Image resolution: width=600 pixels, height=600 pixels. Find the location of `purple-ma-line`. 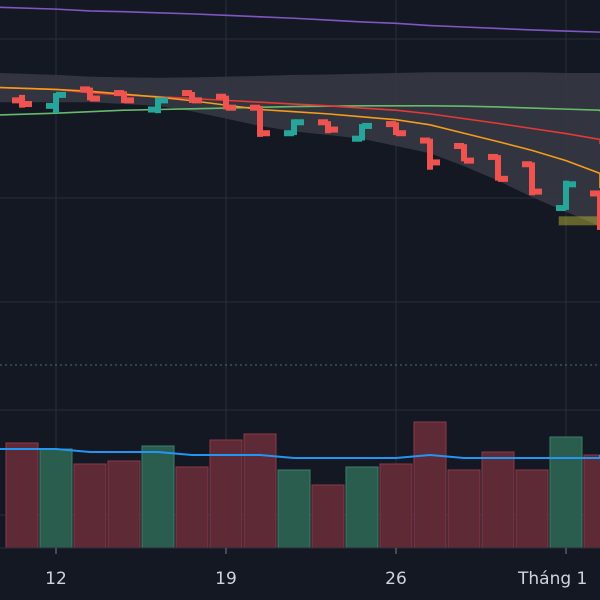

purple-ma-line is located at coordinates (300, 19).